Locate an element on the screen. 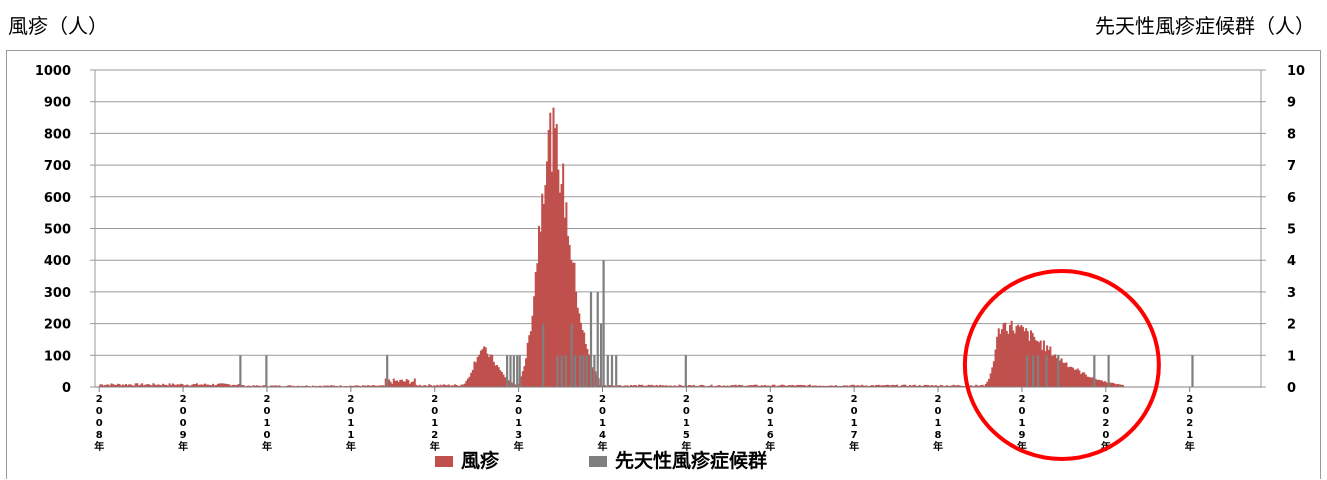 The height and width of the screenshot is (480, 1327). left-tick-label: 1000 is located at coordinates (53, 71).